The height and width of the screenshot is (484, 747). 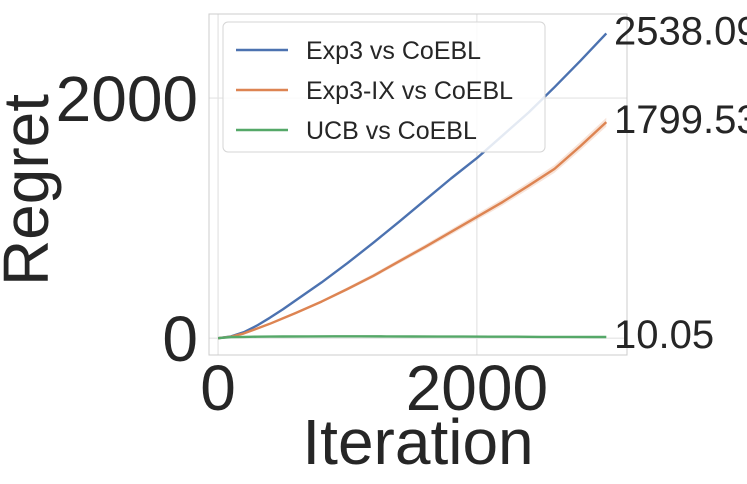 What do you see at coordinates (218, 388) in the screenshot?
I see `x-tick-label: 0` at bounding box center [218, 388].